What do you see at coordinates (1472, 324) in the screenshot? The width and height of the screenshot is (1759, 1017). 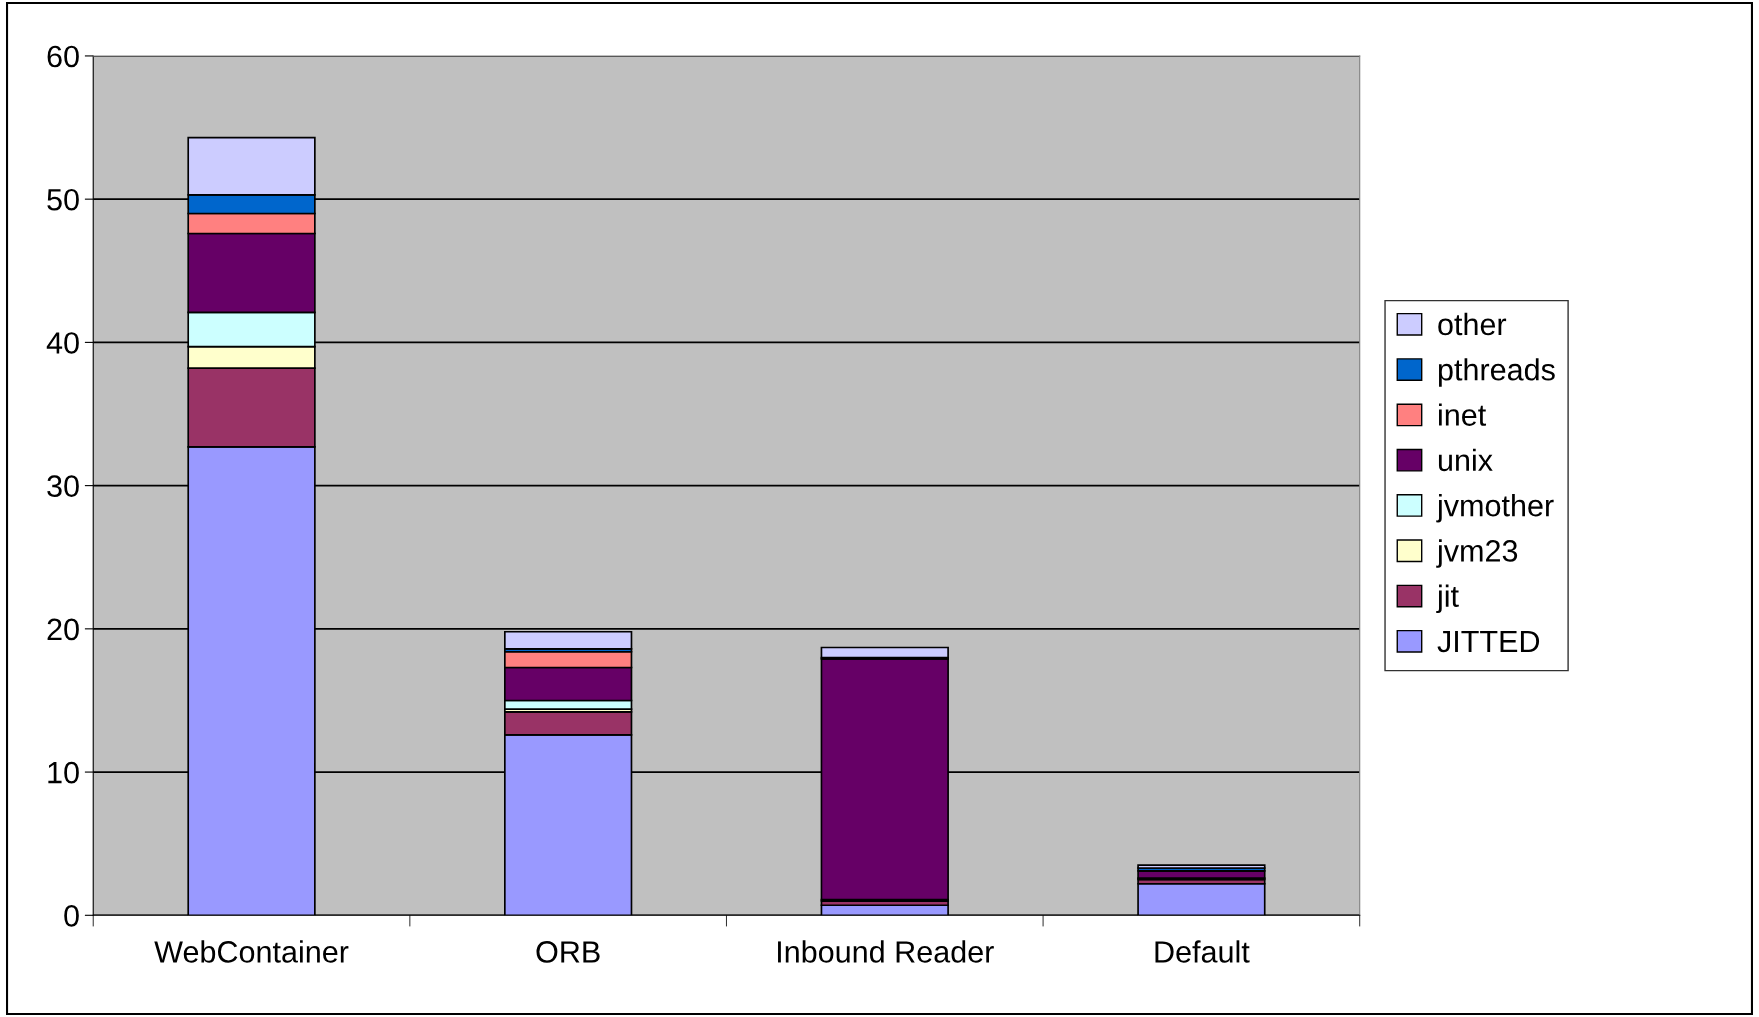 I see `legend-label: other` at bounding box center [1472, 324].